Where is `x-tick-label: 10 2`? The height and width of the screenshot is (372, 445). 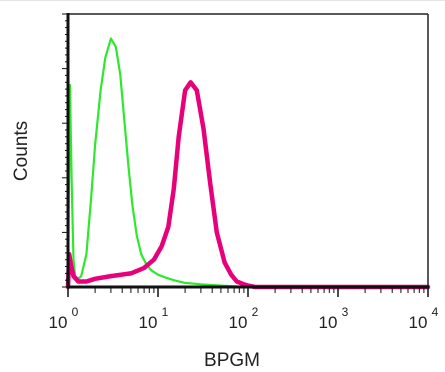 x-tick-label: 10 2 is located at coordinates (244, 318).